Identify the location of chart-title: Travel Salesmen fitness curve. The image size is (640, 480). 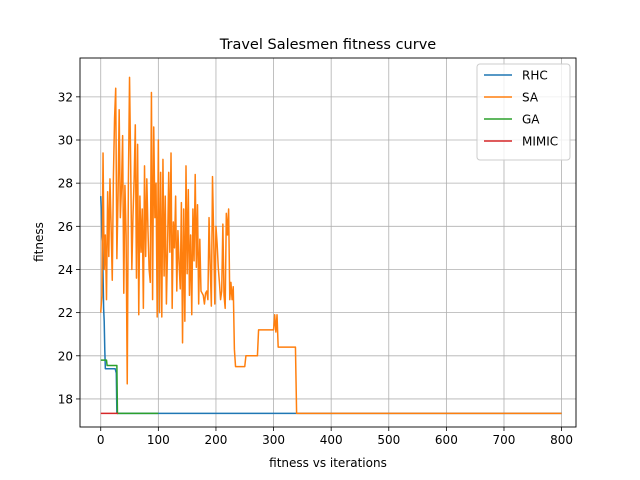
(328, 45).